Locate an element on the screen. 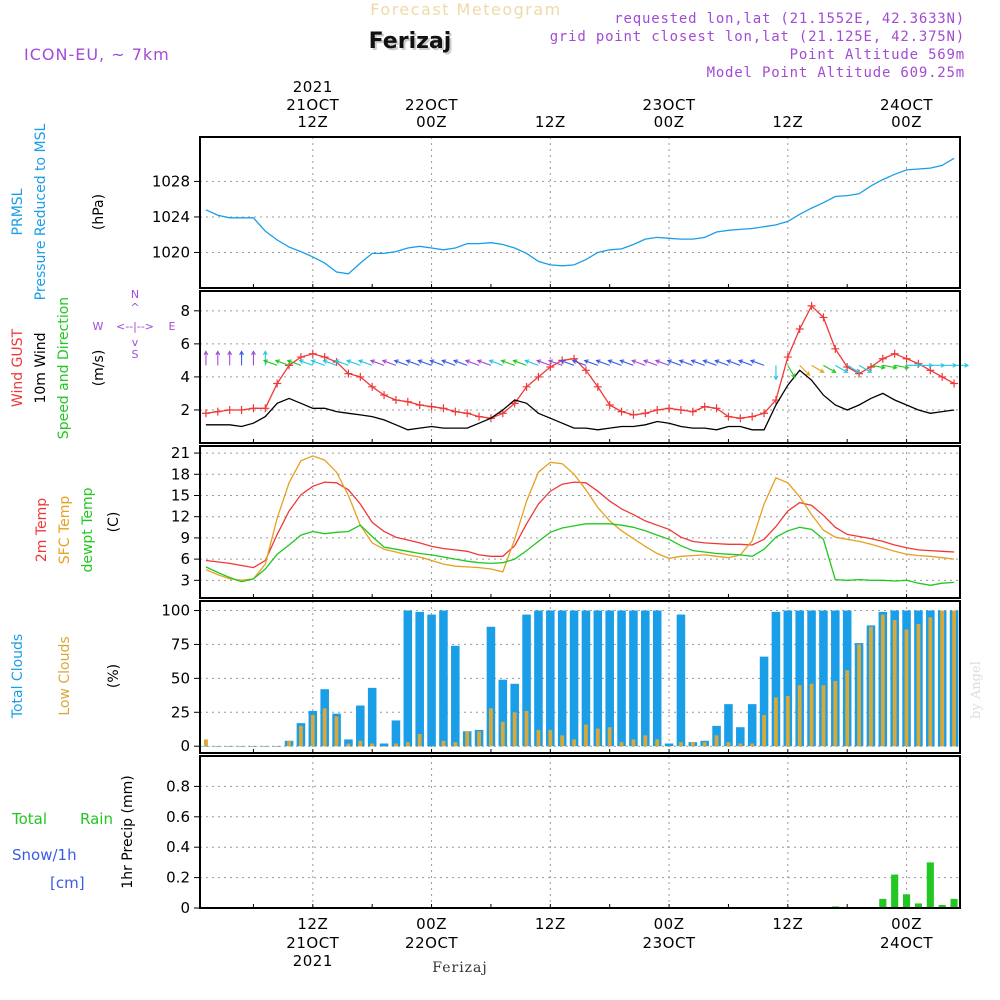 Image resolution: width=1000 pixels, height=1000 pixels. compass-cross: <--|--> is located at coordinates (135, 326).